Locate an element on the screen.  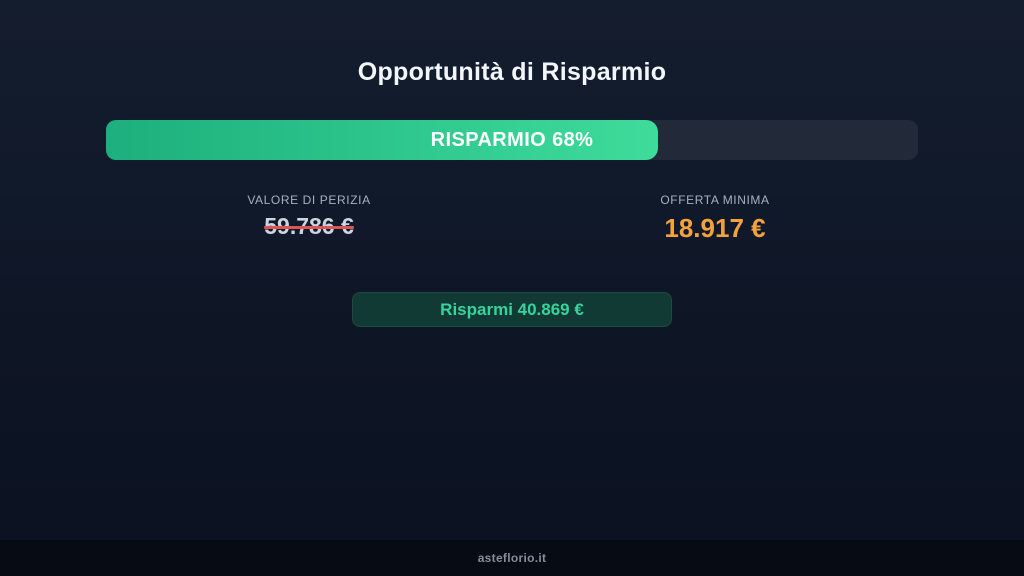
site-name: asteflorio.it is located at coordinates (512, 558).